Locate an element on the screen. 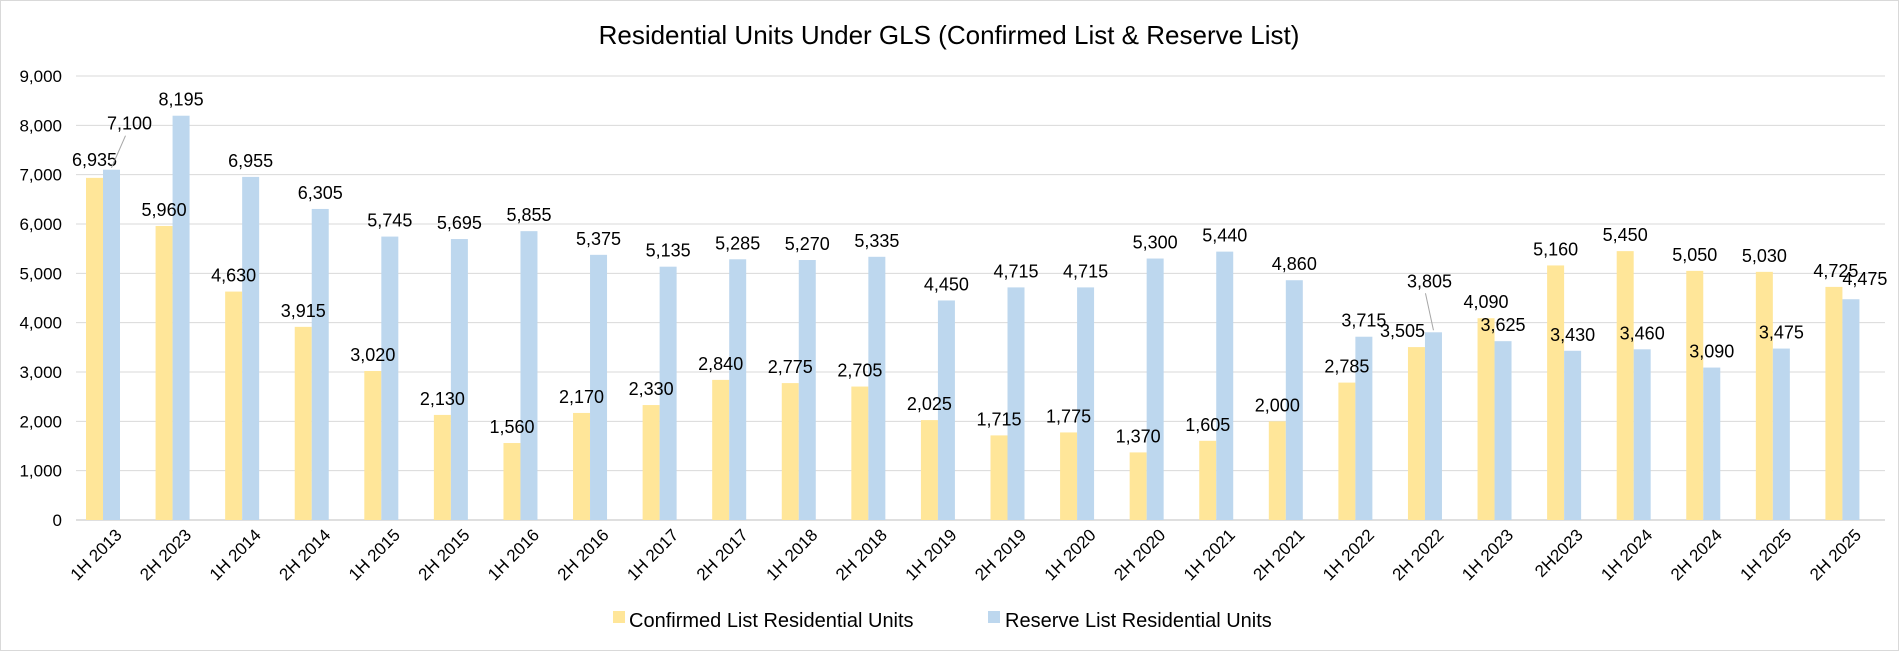 The width and height of the screenshot is (1899, 651). x-tick-label: 1H 2017 is located at coordinates (652, 554).